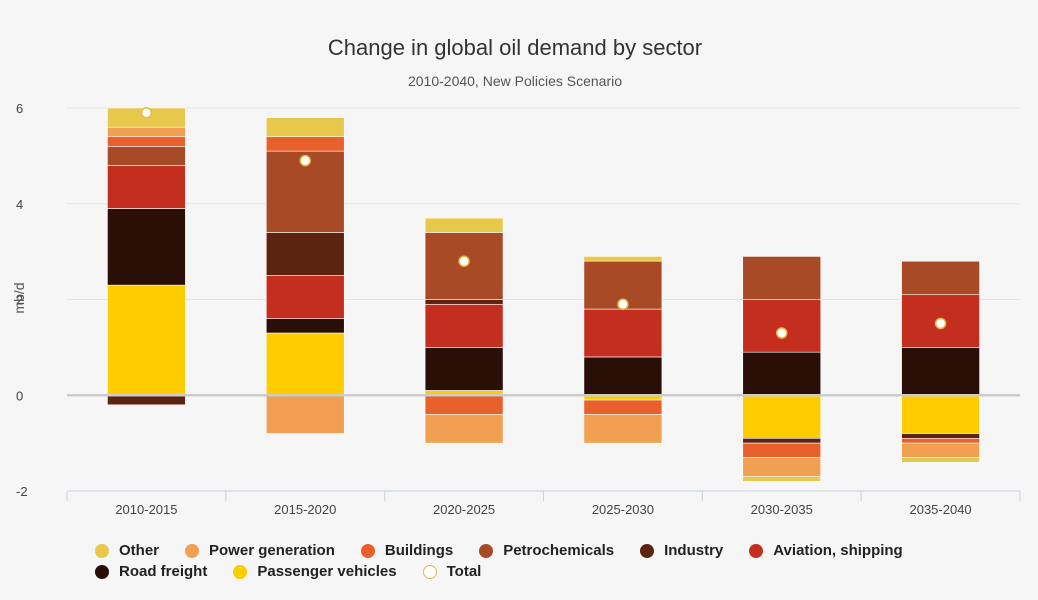 The width and height of the screenshot is (1038, 600). I want to click on x-tick-label: 2010-2015, so click(146, 509).